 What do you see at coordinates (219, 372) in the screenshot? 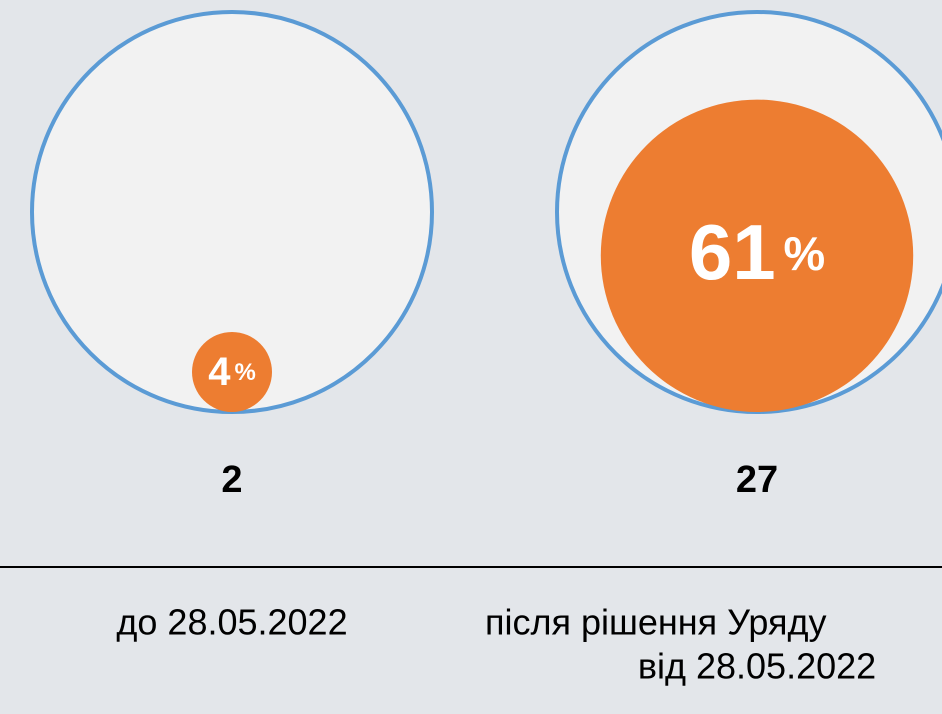
I see `share-value: 4` at bounding box center [219, 372].